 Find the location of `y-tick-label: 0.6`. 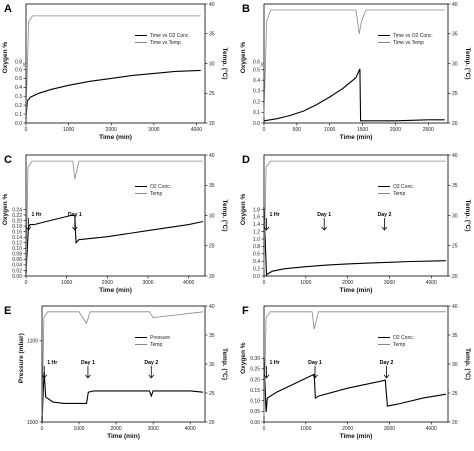

y-tick-label: 0.6 is located at coordinates (256, 255).